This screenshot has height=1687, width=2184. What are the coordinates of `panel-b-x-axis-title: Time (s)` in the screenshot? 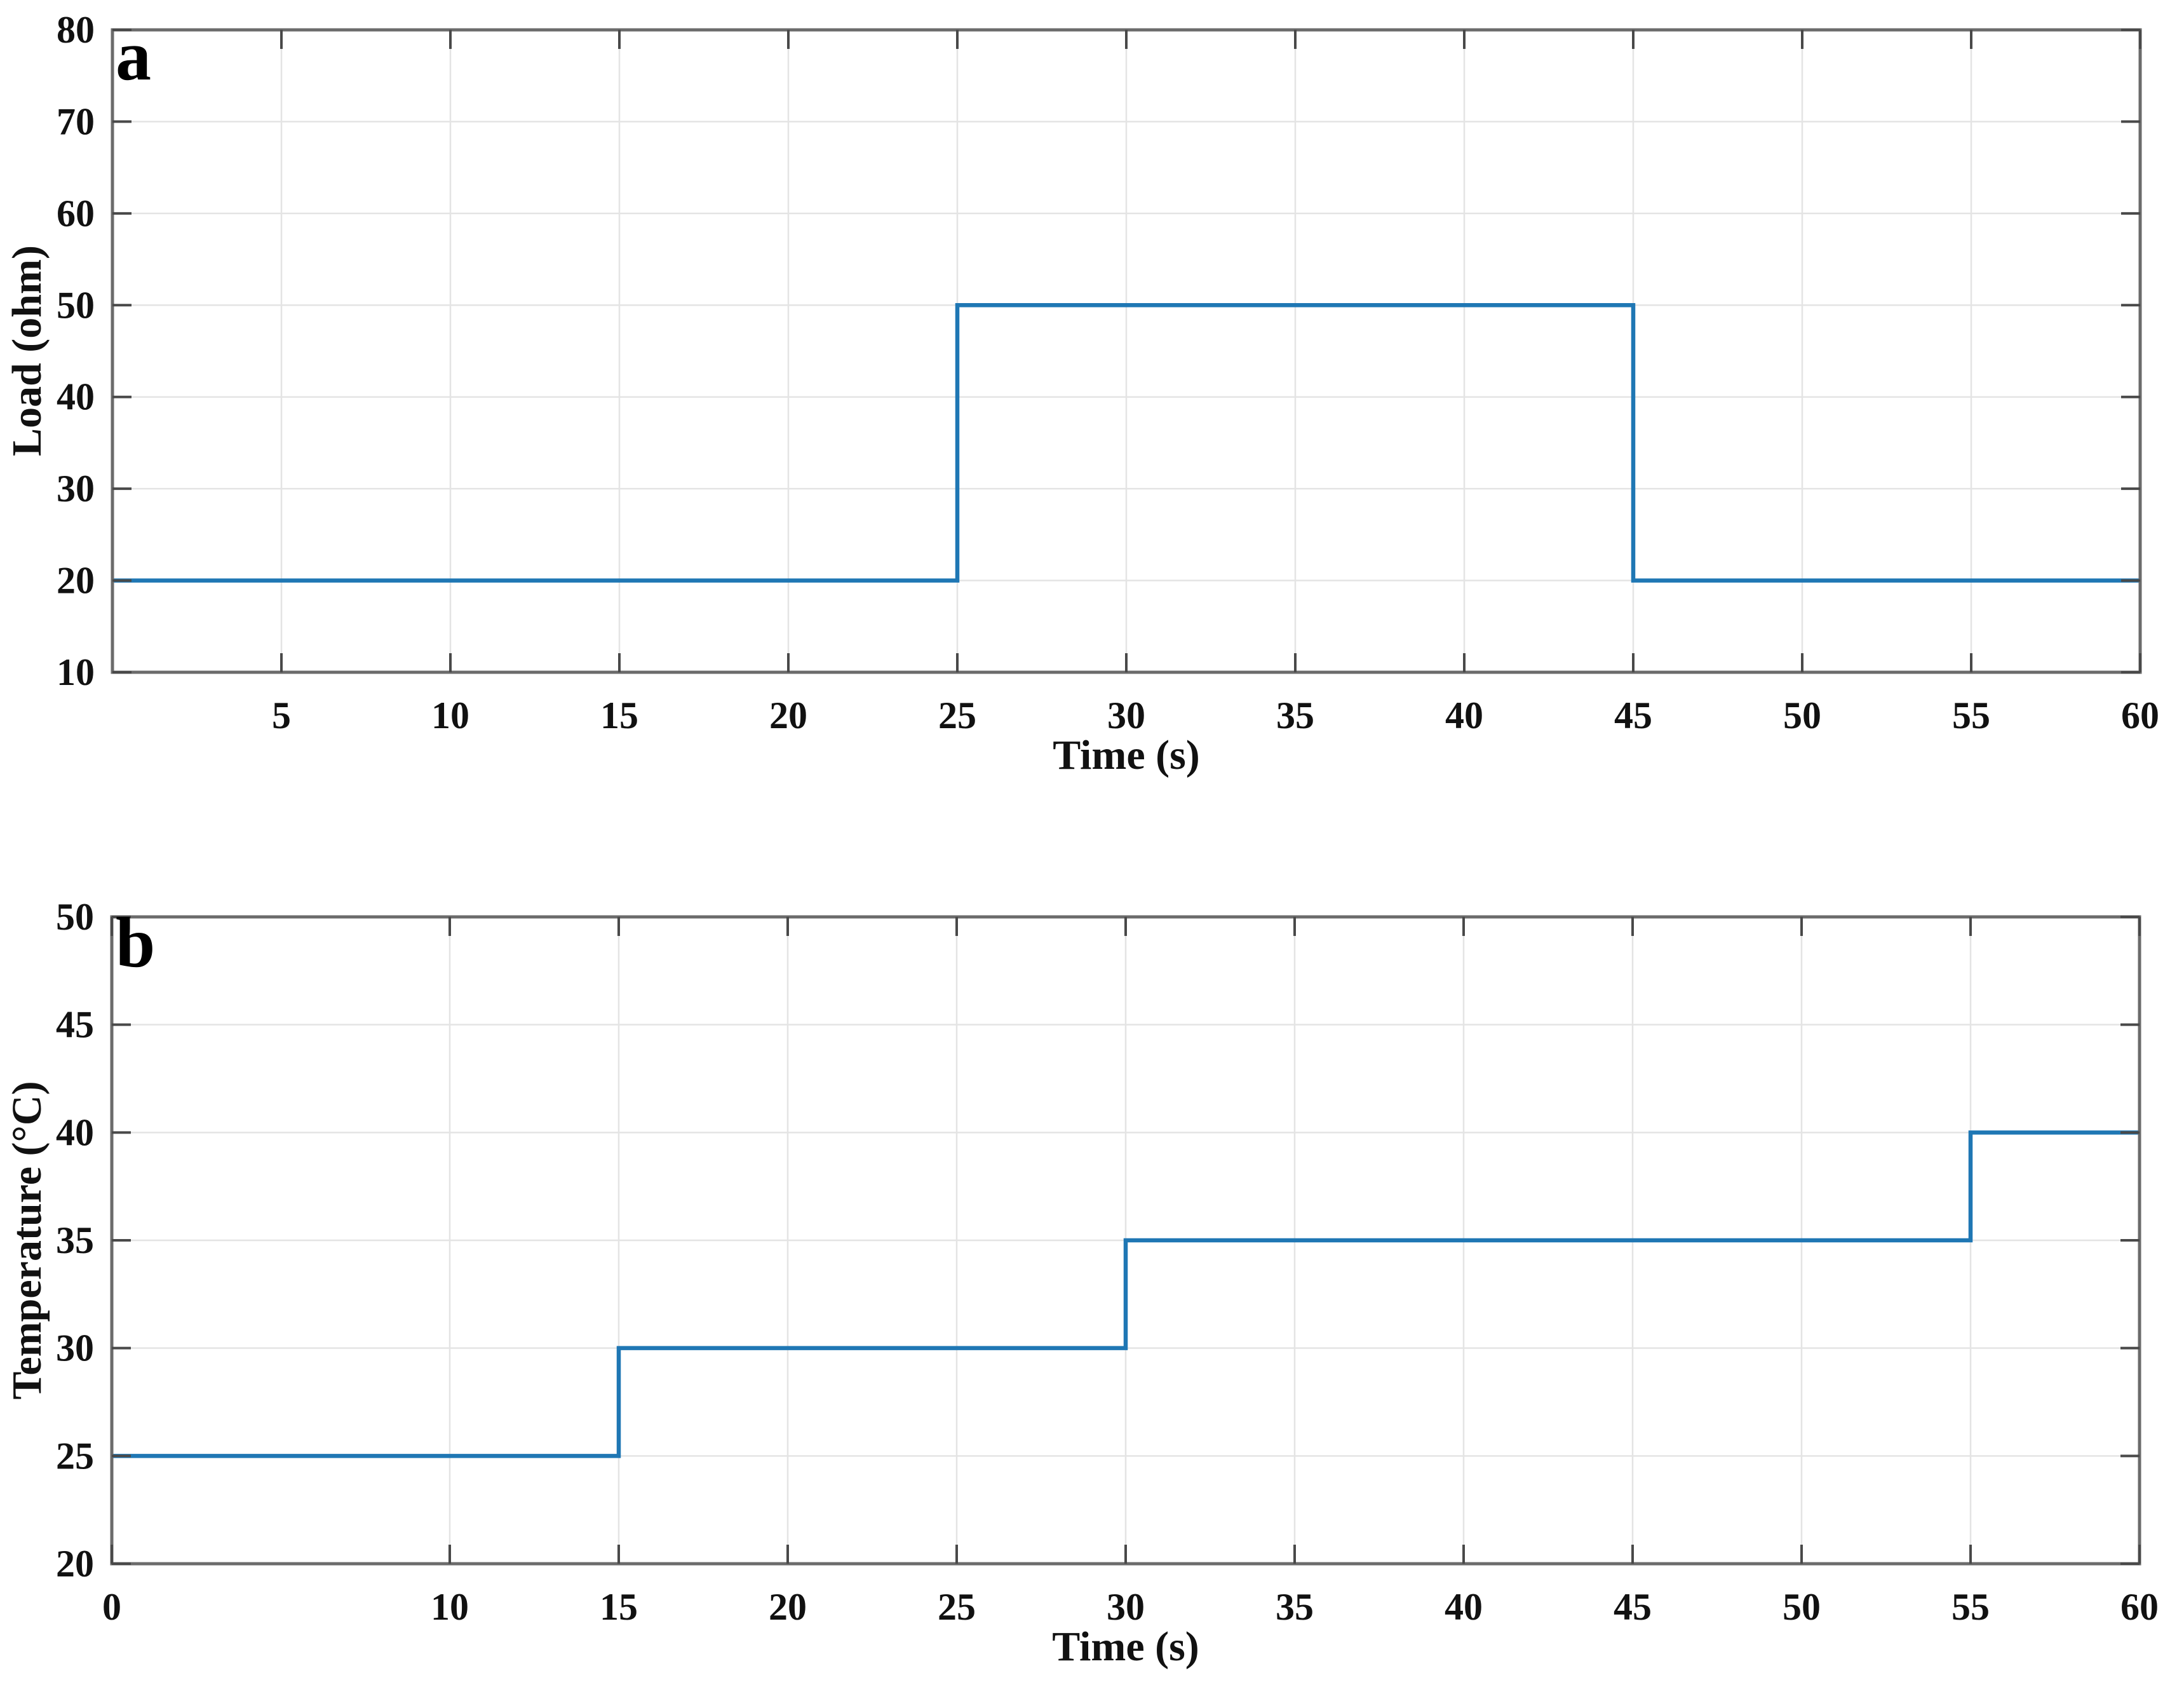 It's located at (1125, 1647).